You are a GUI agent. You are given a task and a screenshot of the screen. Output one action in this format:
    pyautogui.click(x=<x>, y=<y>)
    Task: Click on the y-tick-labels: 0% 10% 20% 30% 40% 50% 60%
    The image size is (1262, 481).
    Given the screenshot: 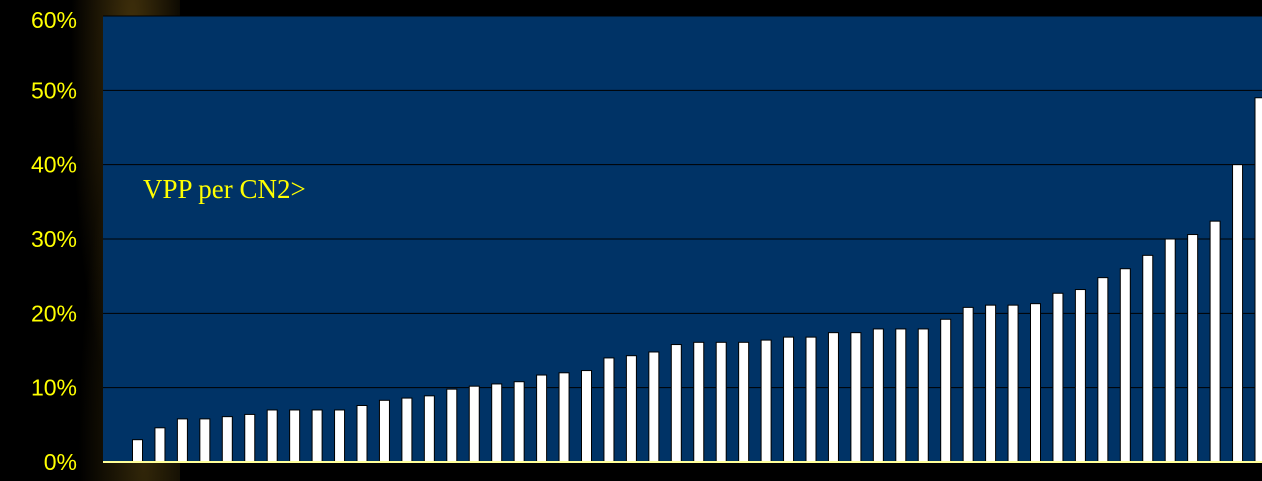 What is the action you would take?
    pyautogui.click(x=54, y=241)
    